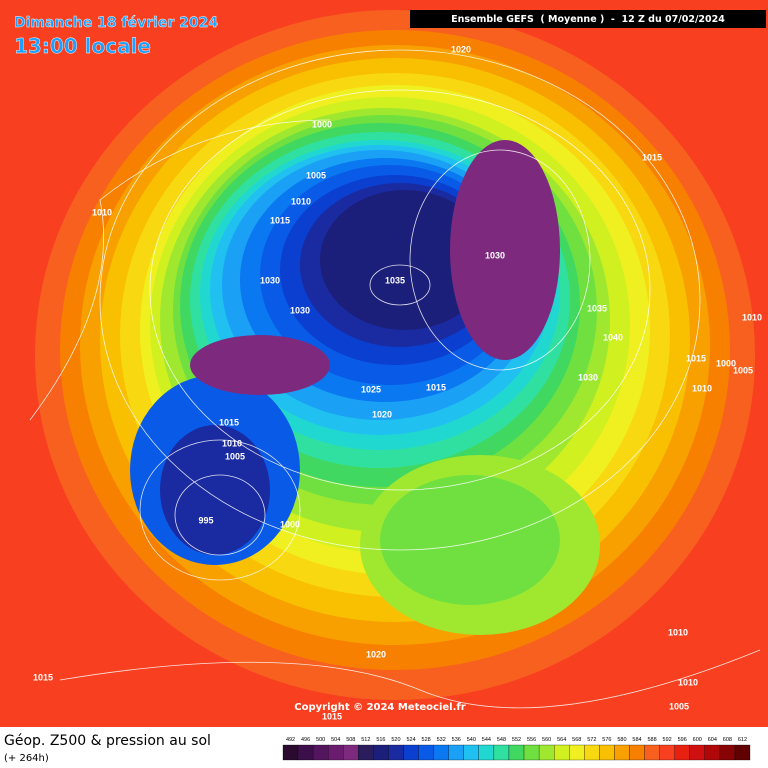  What do you see at coordinates (426, 740) in the screenshot?
I see `legend-label: 528` at bounding box center [426, 740].